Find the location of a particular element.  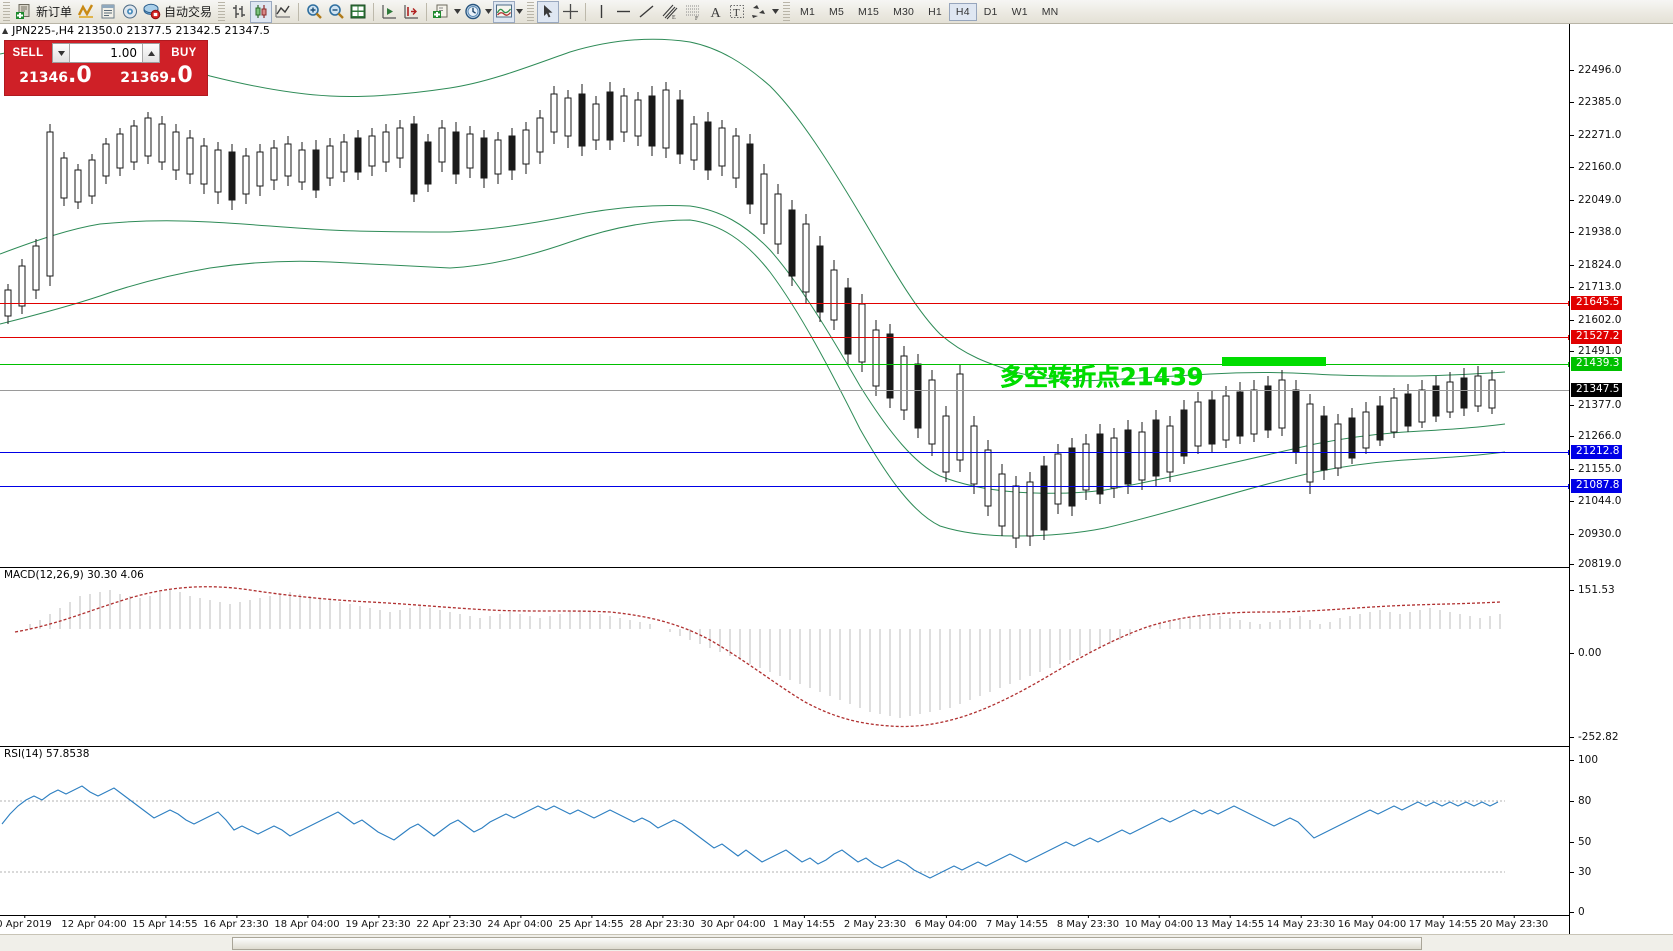

horizontal-scrollbar is located at coordinates (836, 942).